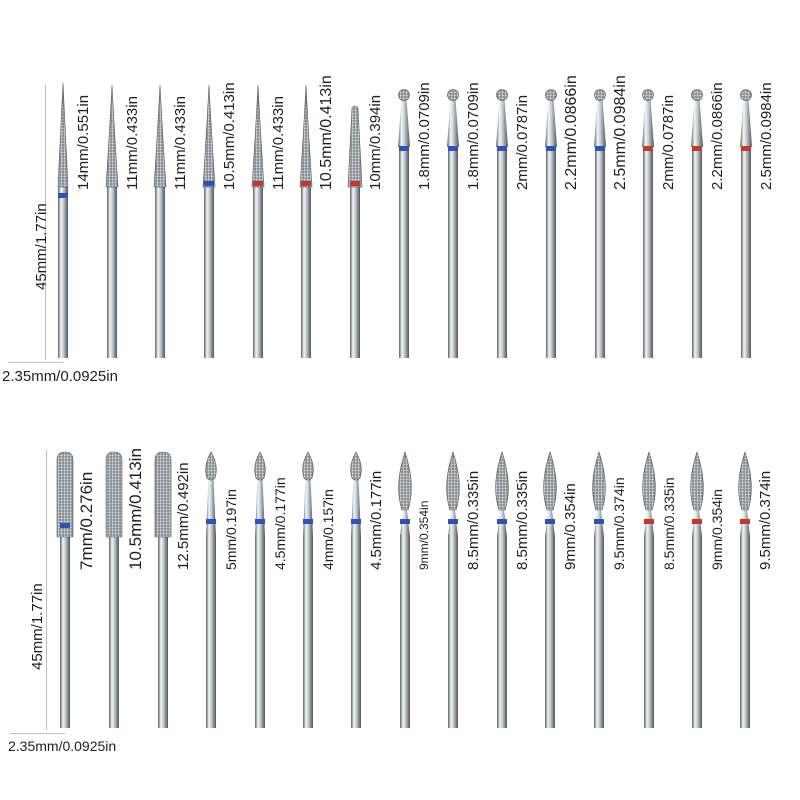 This screenshot has height=800, width=800. Describe the element at coordinates (229, 136) in the screenshot. I see `bit-size-label: 10.5mm/0.413in` at that location.